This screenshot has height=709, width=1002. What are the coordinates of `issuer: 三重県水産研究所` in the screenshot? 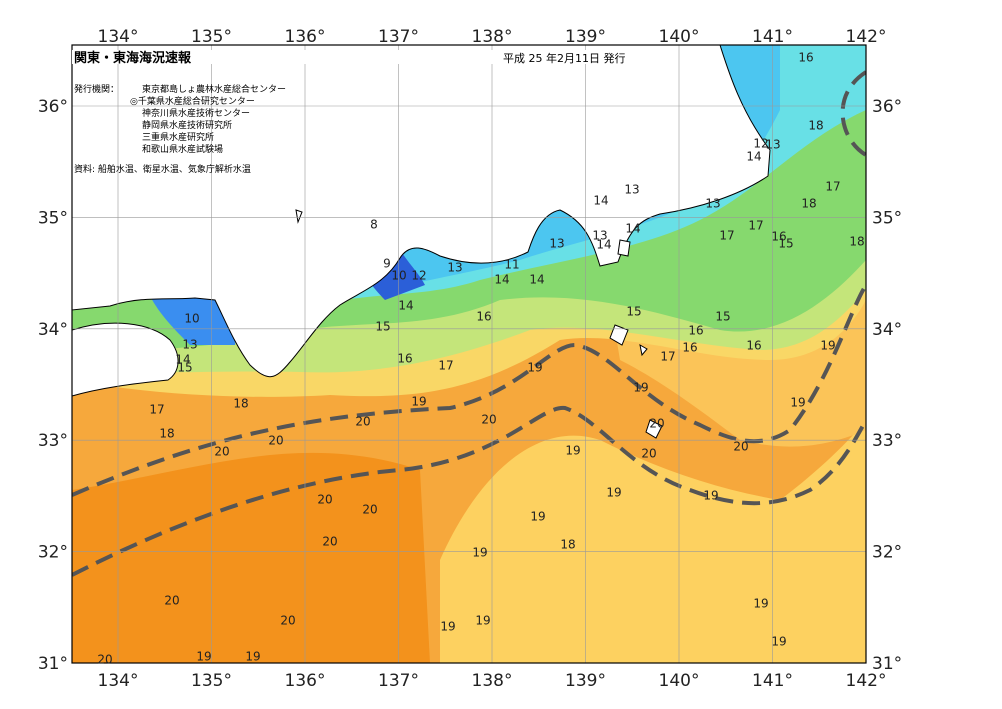 It's located at (178, 137).